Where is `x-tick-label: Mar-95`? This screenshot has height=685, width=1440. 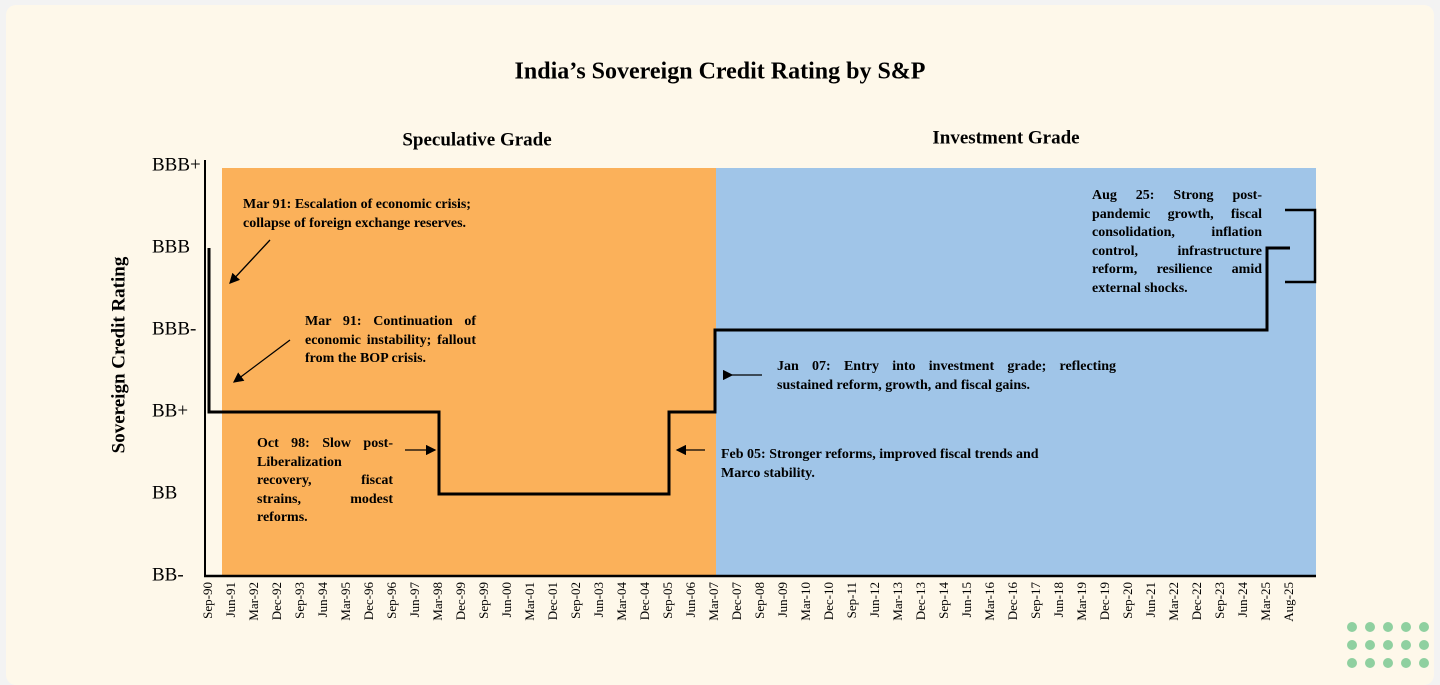 x-tick-label: Mar-95 is located at coordinates (345, 601).